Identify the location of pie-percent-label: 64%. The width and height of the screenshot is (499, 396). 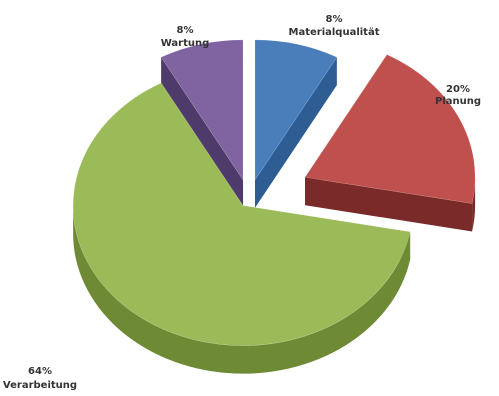
(40, 371).